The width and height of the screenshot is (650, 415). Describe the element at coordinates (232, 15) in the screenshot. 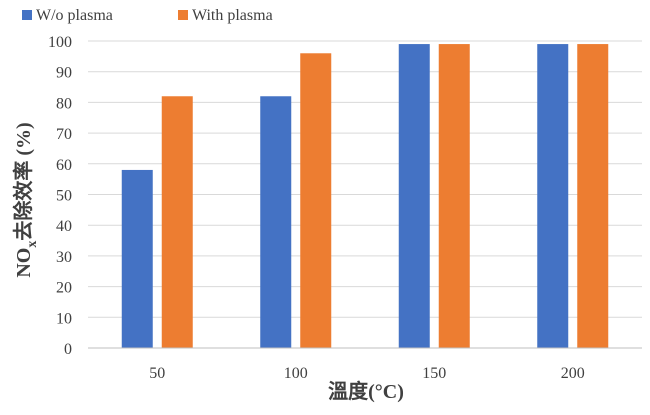

I see `legend-label: With plasma` at that location.